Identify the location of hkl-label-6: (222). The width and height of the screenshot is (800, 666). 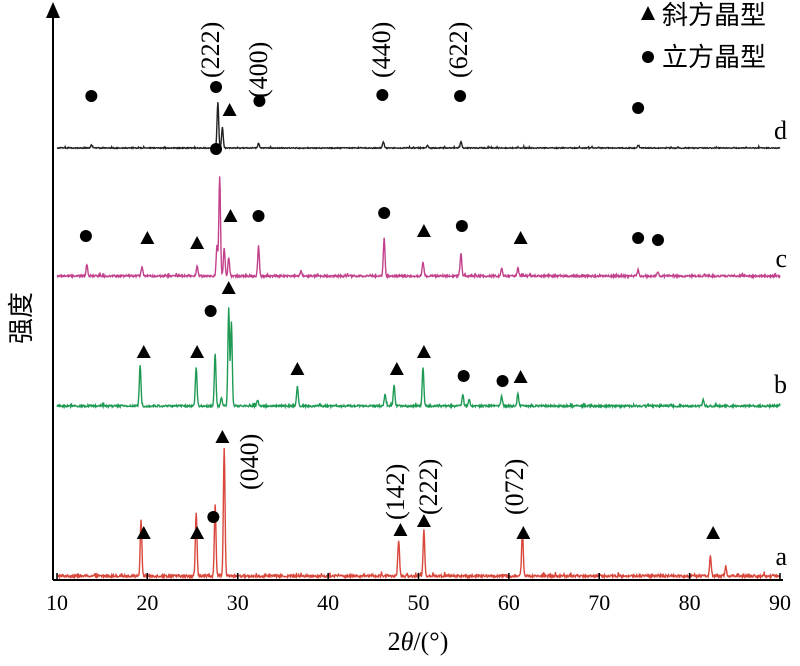
(428, 487).